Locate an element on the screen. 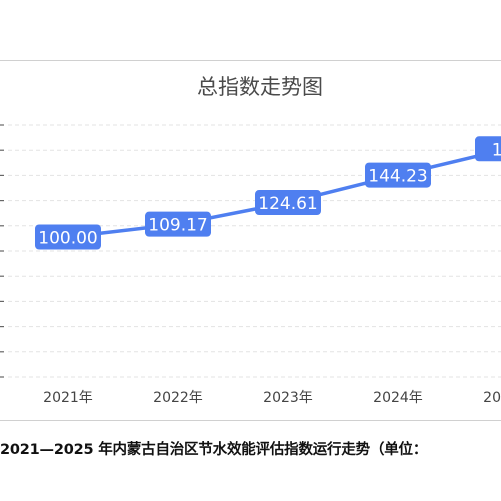 The height and width of the screenshot is (501, 501). x-tick-label: 2023年 is located at coordinates (288, 398).